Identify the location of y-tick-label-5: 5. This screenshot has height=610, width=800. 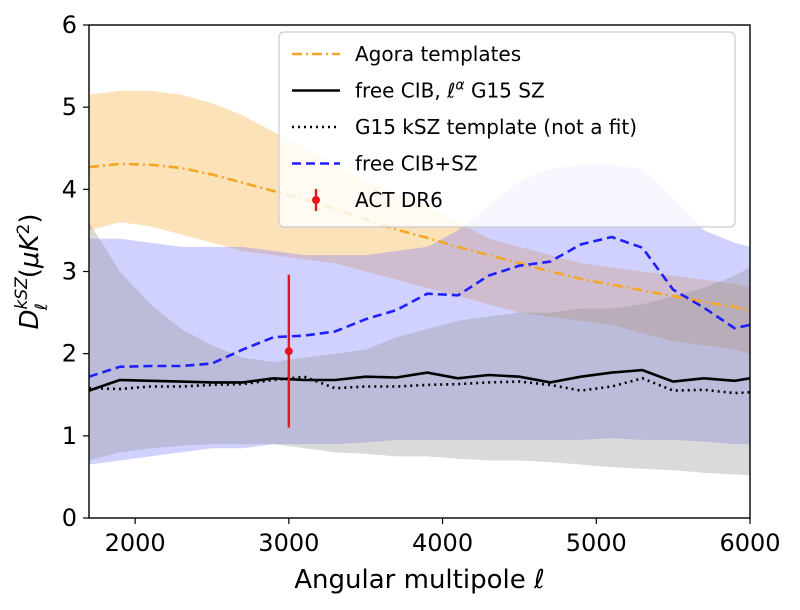
(69, 107).